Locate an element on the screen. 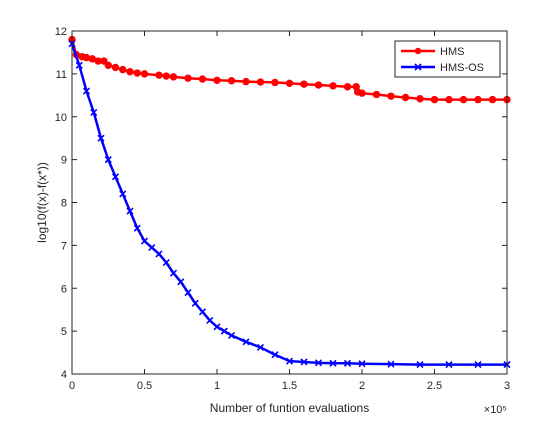 The image size is (560, 425). y-tick-label: 4 is located at coordinates (64, 375).